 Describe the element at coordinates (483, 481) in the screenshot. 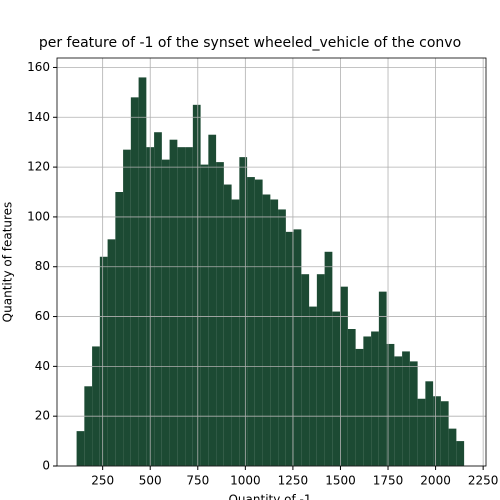

I see `x-tick-label: 2250` at that location.